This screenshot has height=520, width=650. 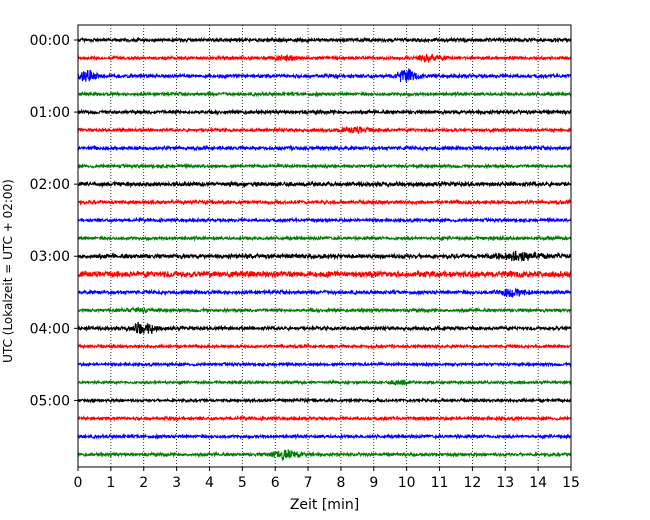 What do you see at coordinates (373, 483) in the screenshot?
I see `x-tick-label: 9` at bounding box center [373, 483].